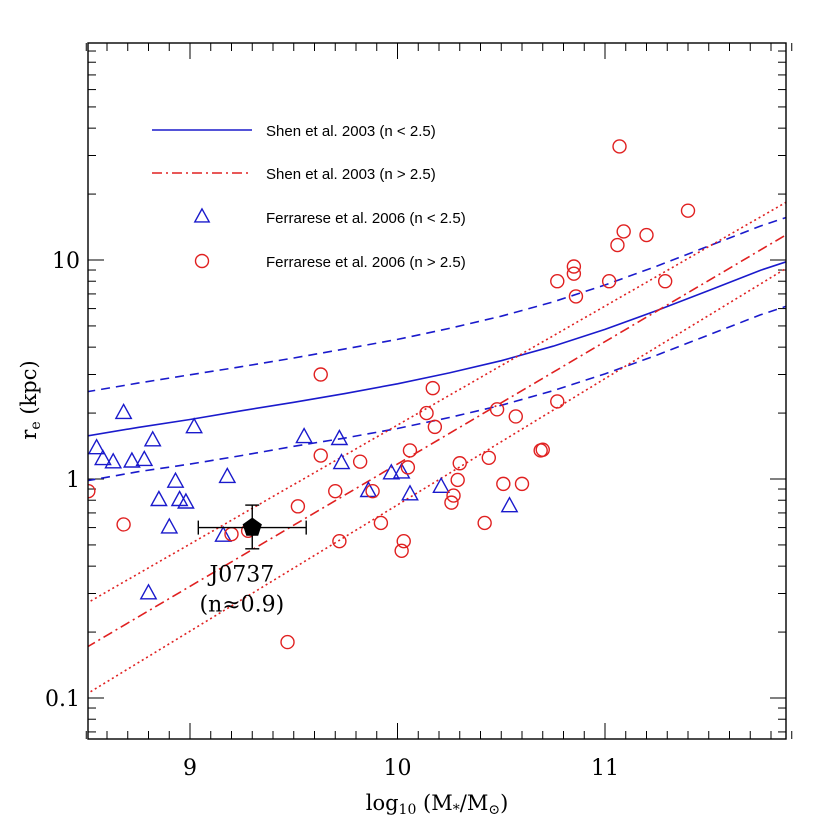  Describe the element at coordinates (73, 480) in the screenshot. I see `y-tick-label: 1` at that location.